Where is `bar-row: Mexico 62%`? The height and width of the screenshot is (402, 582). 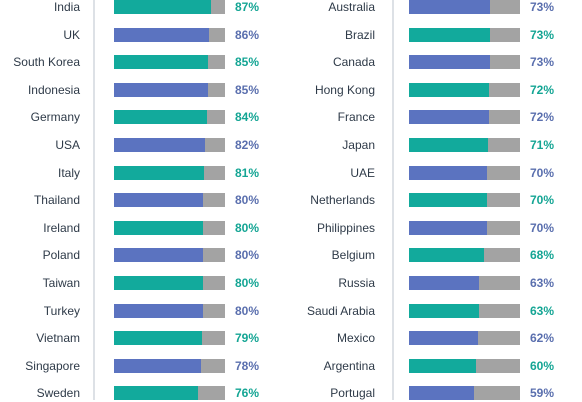
bar-row: Mexico 62% is located at coordinates (291, 338).